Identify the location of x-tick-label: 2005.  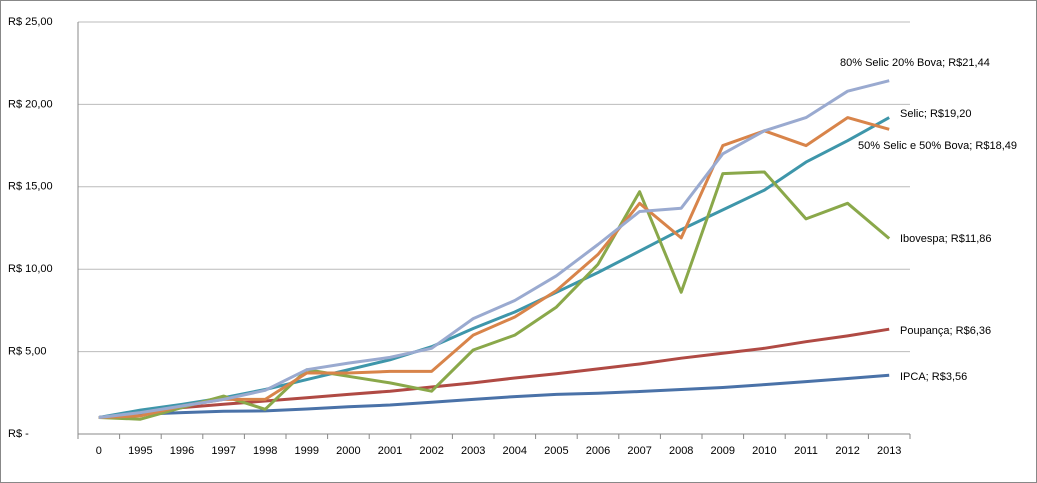
(556, 451).